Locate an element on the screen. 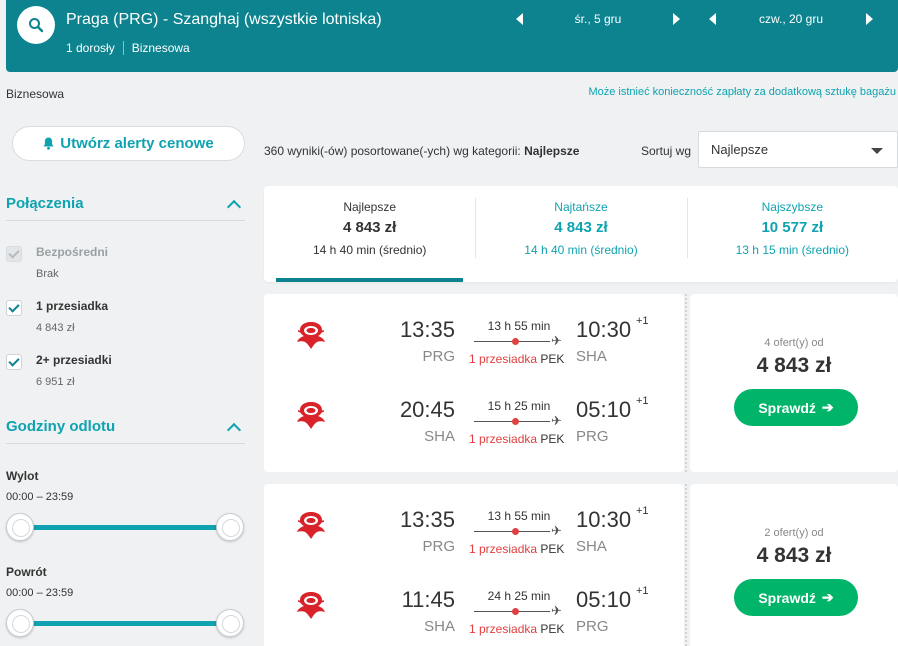 Image resolution: width=898 pixels, height=646 pixels. tab-label: Najszybsze is located at coordinates (792, 207).